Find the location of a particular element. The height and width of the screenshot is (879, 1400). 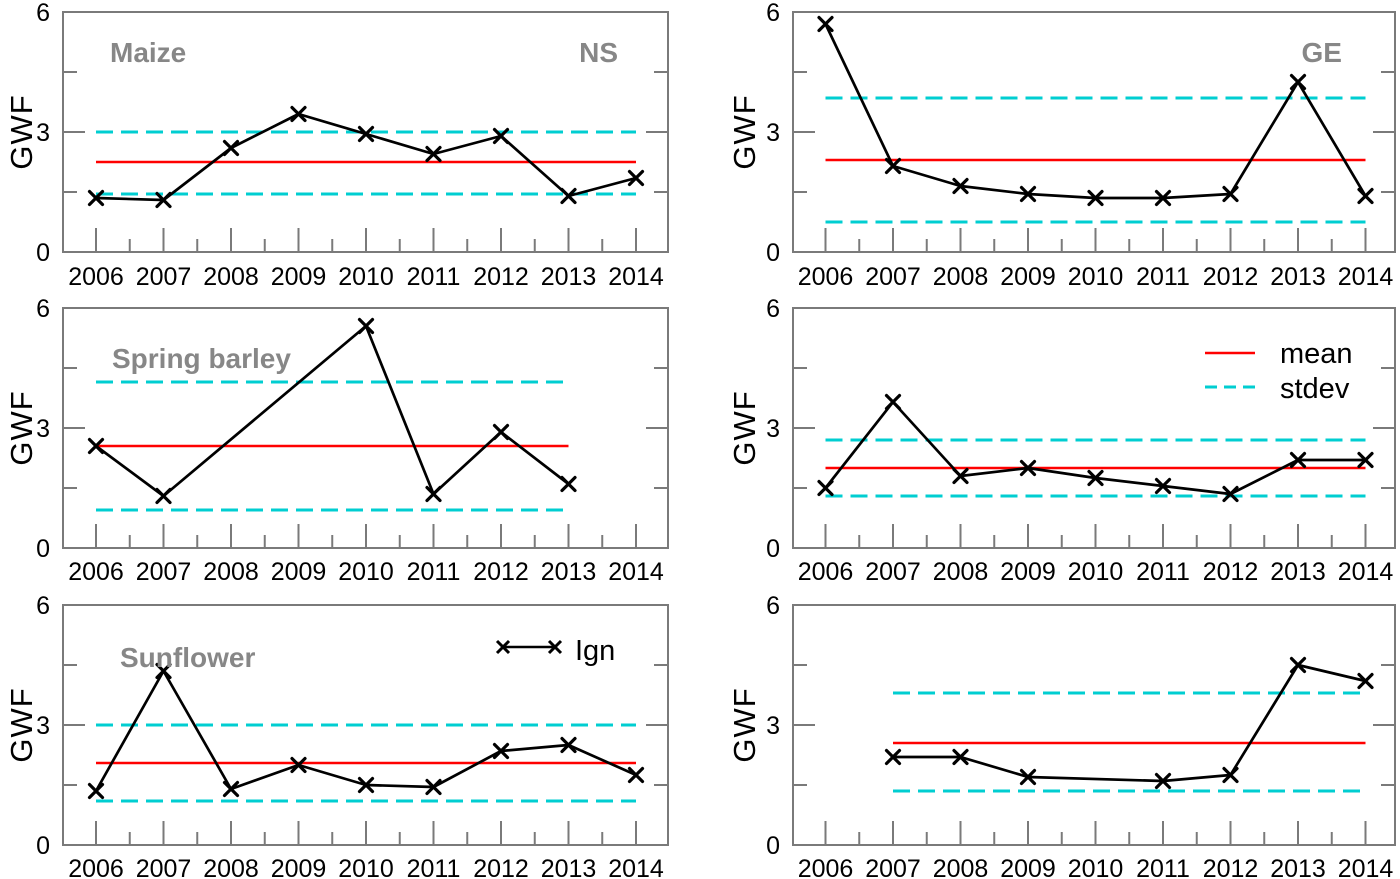

panel-sunflower-ns: 2006 2007 2008 2009 2010 2011 2012 2013 2014 0 3 6 is located at coordinates (352, 735).